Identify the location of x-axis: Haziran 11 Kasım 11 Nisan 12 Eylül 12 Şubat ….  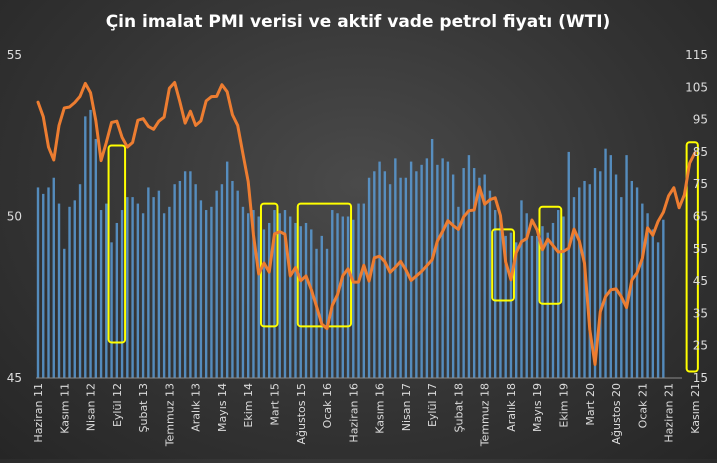
(367, 412).